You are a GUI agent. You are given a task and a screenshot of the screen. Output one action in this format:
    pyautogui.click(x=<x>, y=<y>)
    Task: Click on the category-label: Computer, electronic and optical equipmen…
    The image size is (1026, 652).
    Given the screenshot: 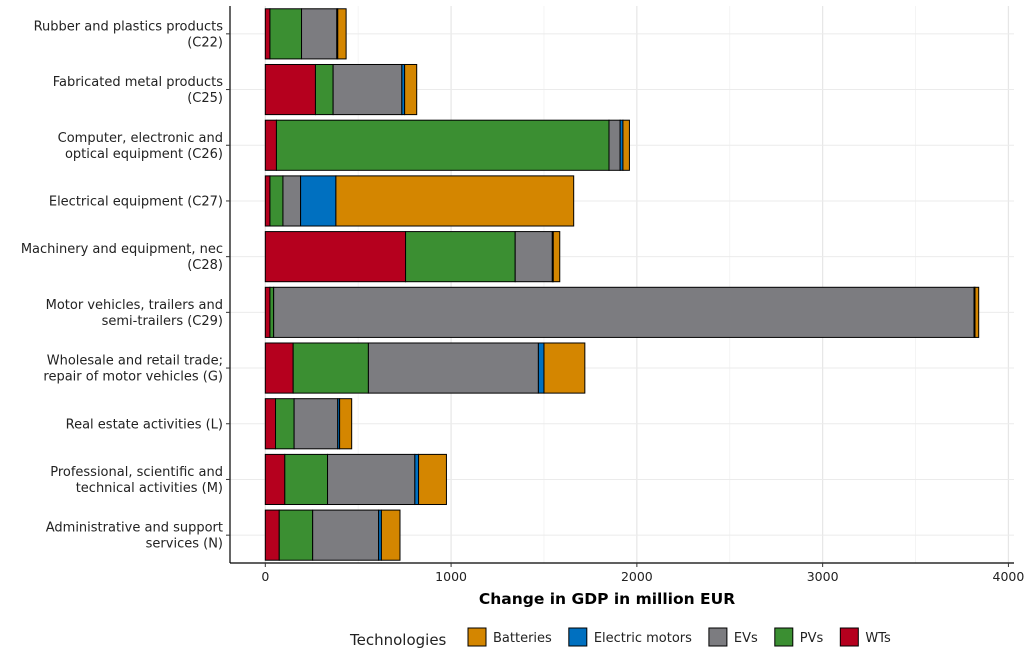 What is the action you would take?
    pyautogui.click(x=140, y=146)
    